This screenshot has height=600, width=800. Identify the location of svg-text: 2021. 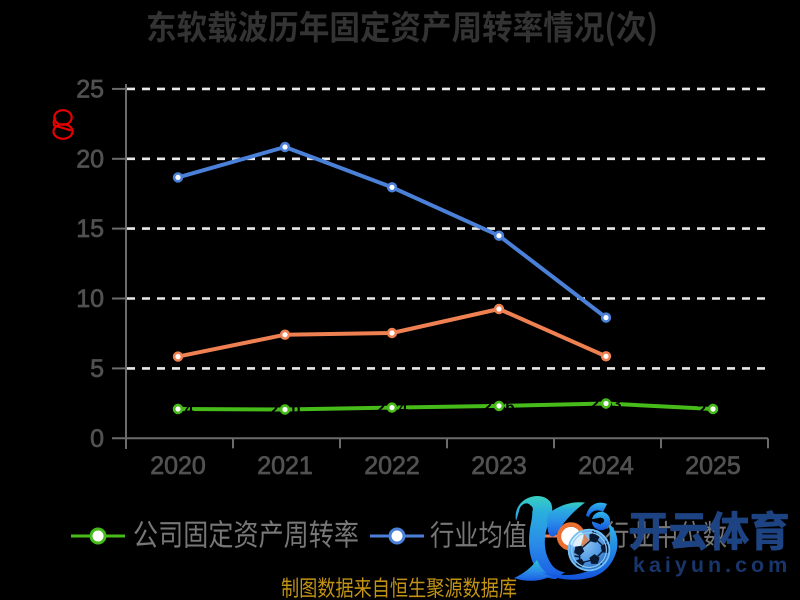
(285, 466).